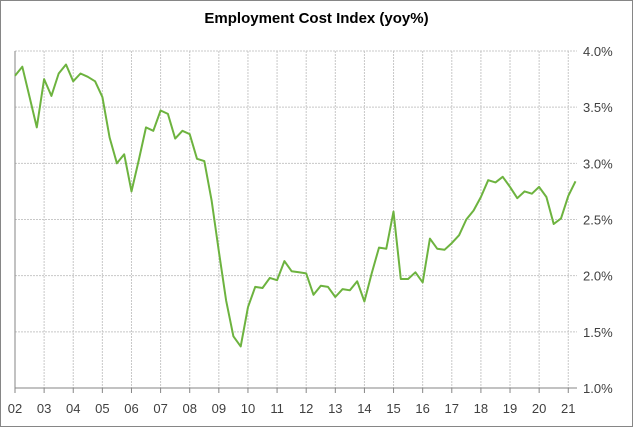 This screenshot has height=427, width=633. I want to click on y-tick-label: 3.0%, so click(598, 163).